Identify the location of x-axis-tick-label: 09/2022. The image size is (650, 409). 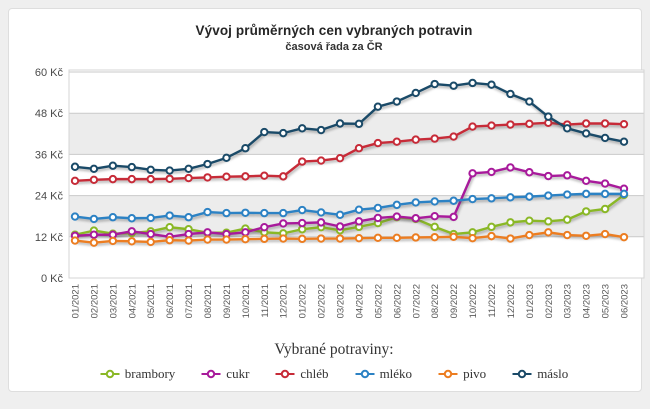
(454, 301).